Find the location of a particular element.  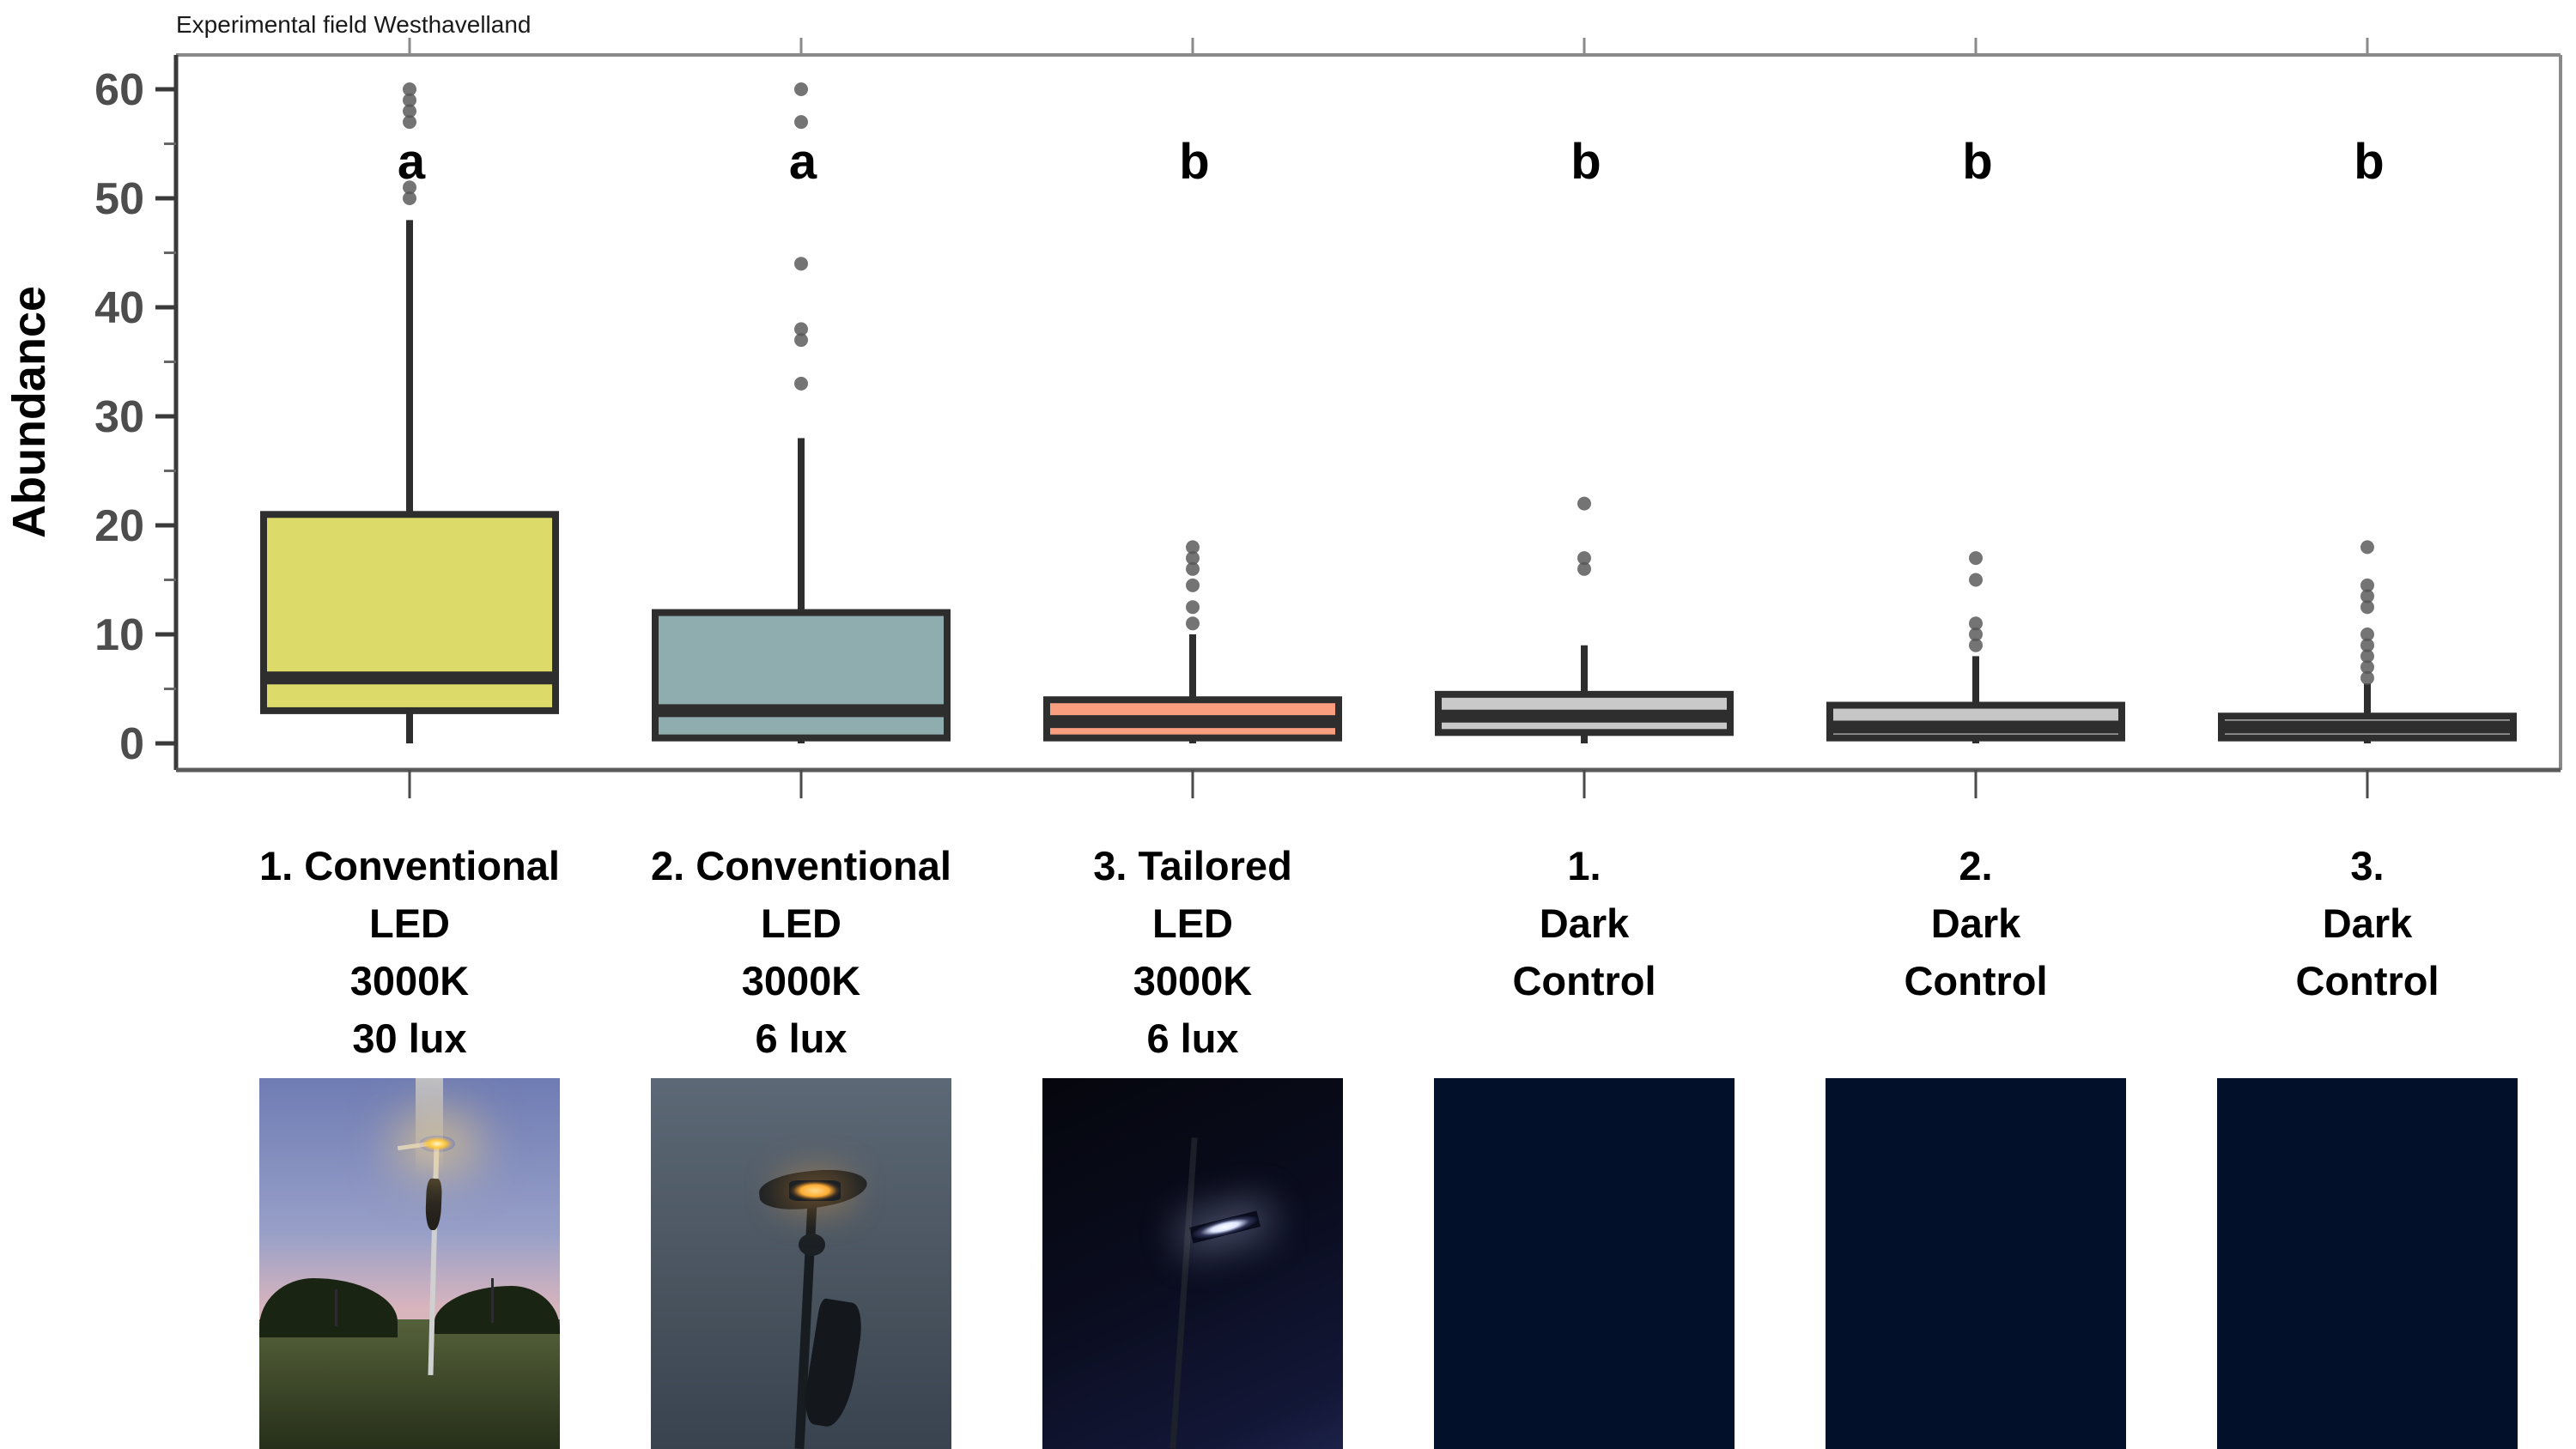

y-tick-label: 60 is located at coordinates (119, 90).